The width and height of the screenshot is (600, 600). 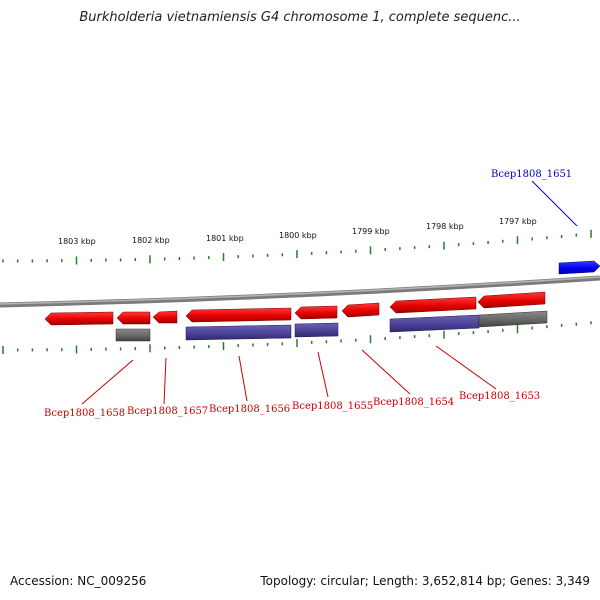 I want to click on ruler-ticks-lower, so click(x=297, y=337).